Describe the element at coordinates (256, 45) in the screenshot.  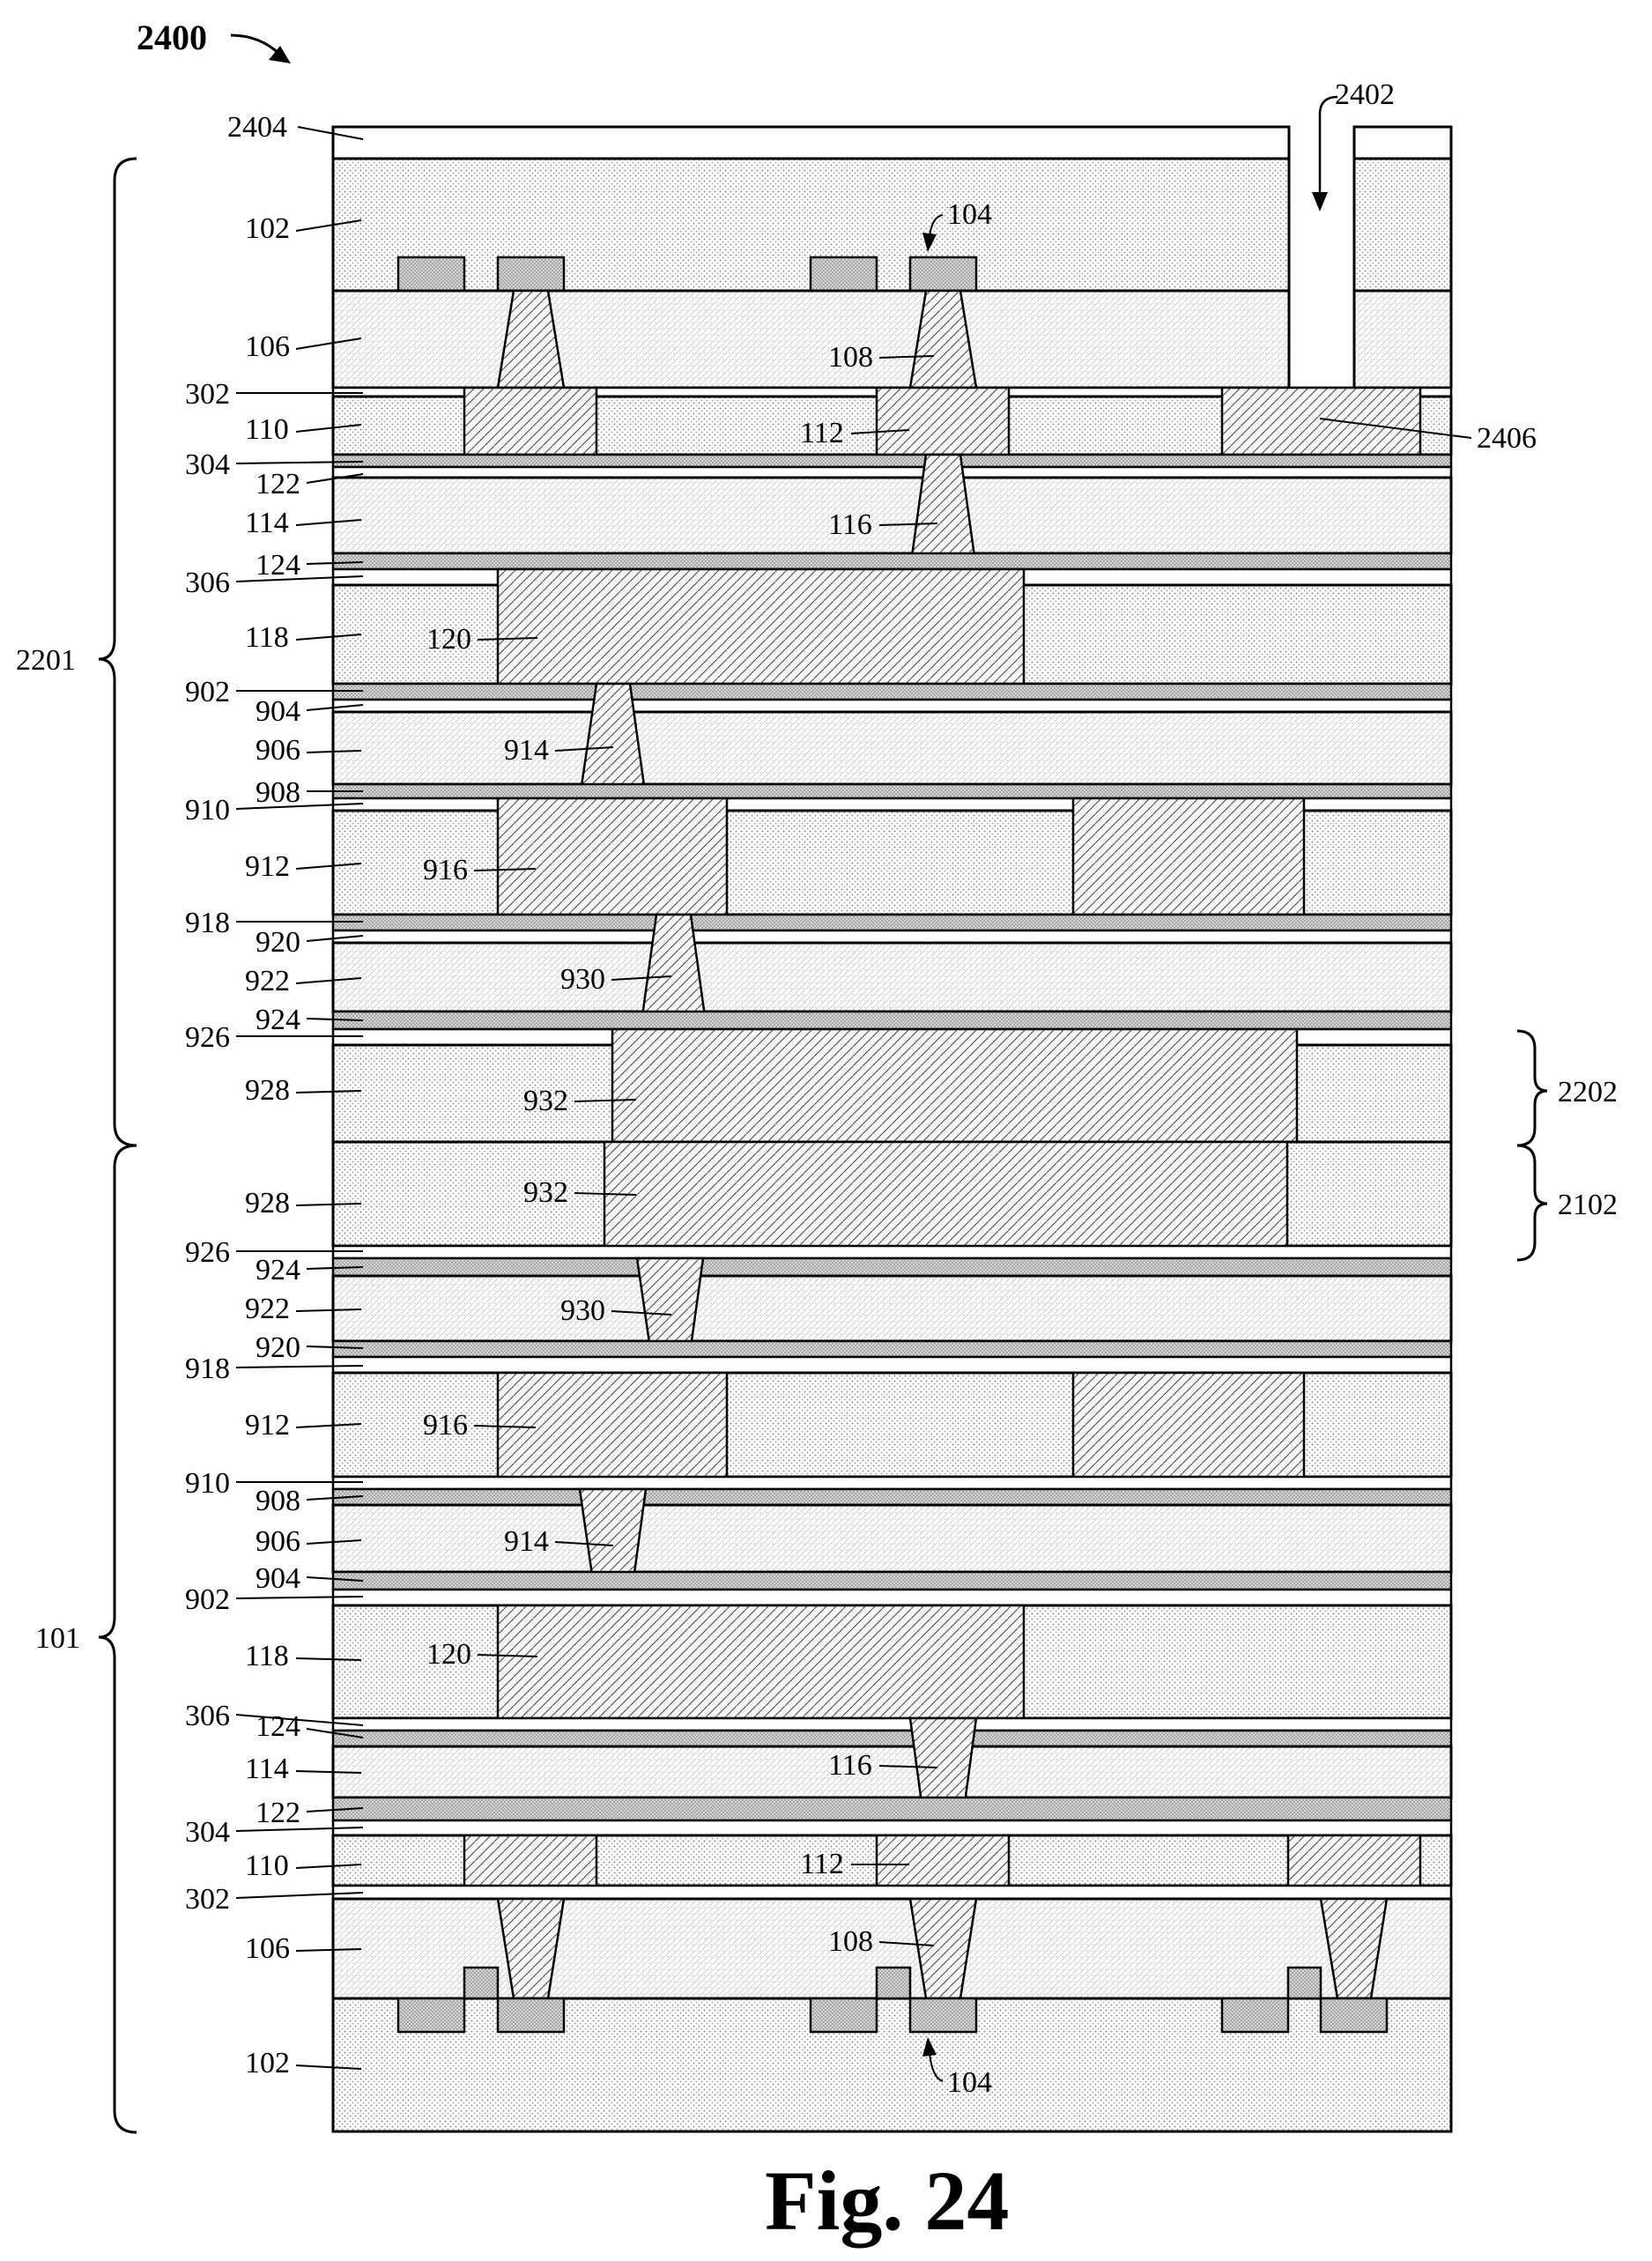
I see `figure-number-arrow-icon` at that location.